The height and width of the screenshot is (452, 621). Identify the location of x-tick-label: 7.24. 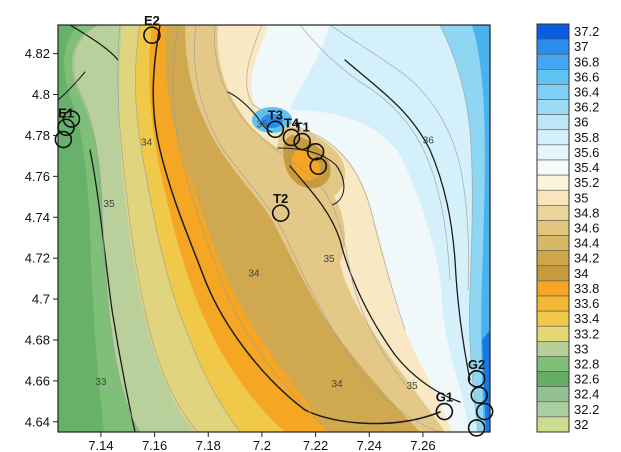
(369, 445).